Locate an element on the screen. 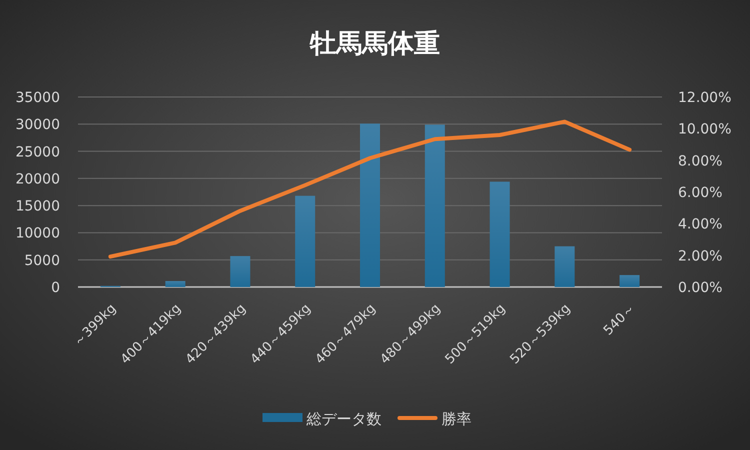  y2-tick-label: 4.00% is located at coordinates (700, 224).